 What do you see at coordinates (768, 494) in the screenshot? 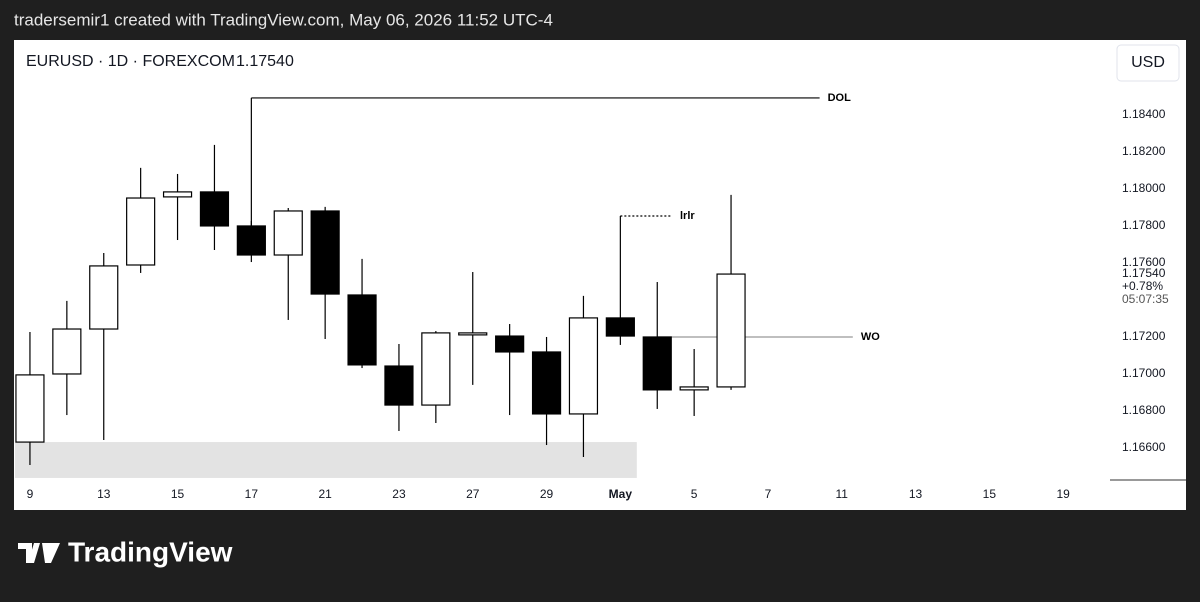
I see `x-tick-label: 7` at bounding box center [768, 494].